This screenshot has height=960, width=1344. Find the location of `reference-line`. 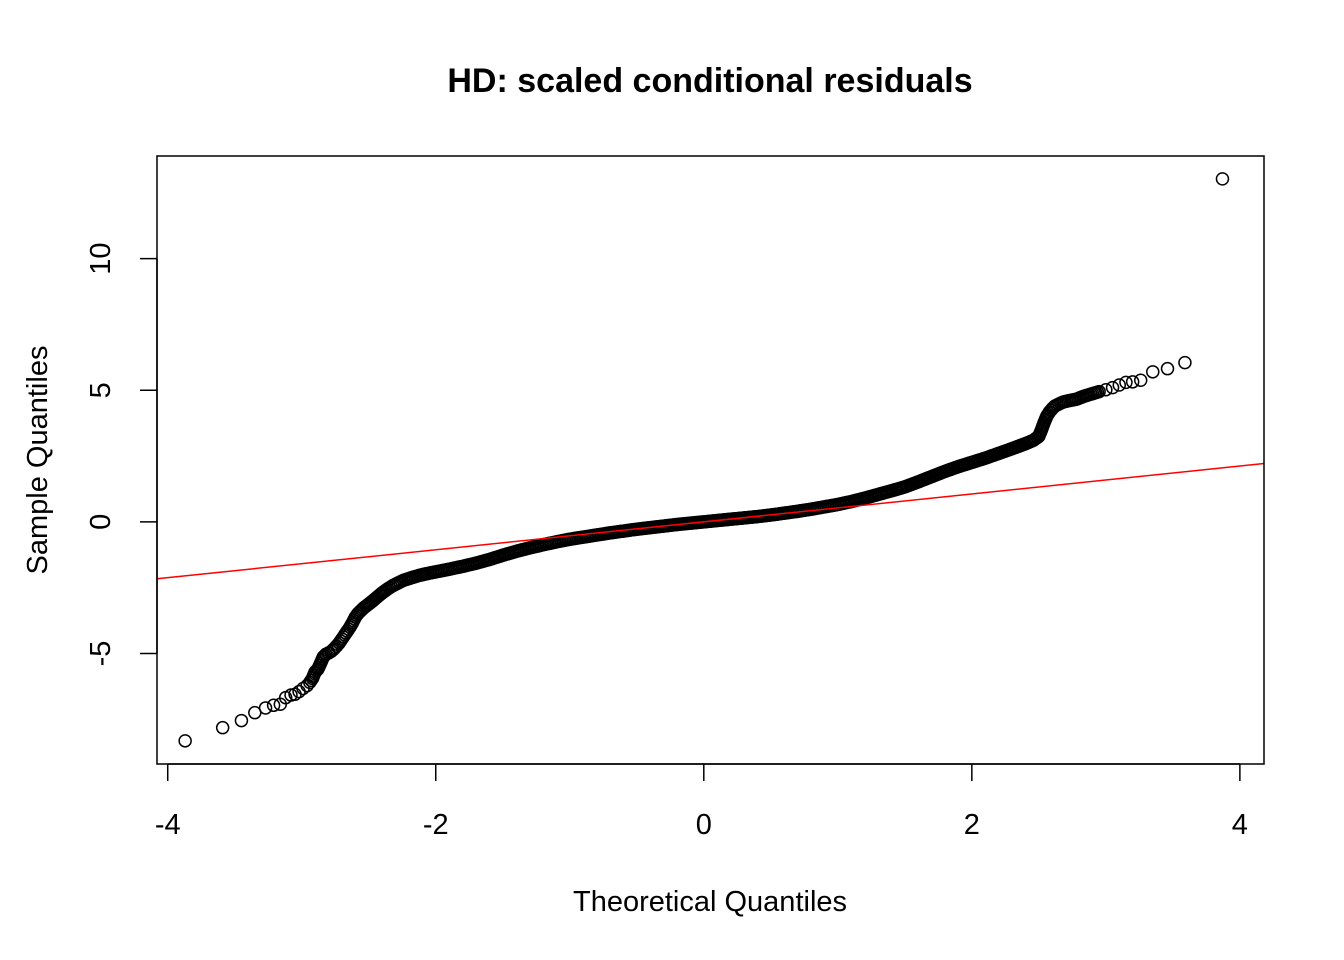

reference-line is located at coordinates (710, 521).